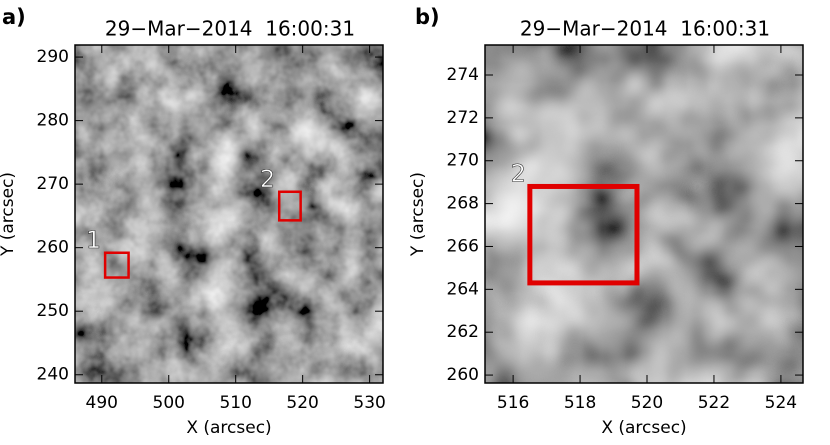  What do you see at coordinates (463, 332) in the screenshot?
I see `y-tick-label: 262` at bounding box center [463, 332].